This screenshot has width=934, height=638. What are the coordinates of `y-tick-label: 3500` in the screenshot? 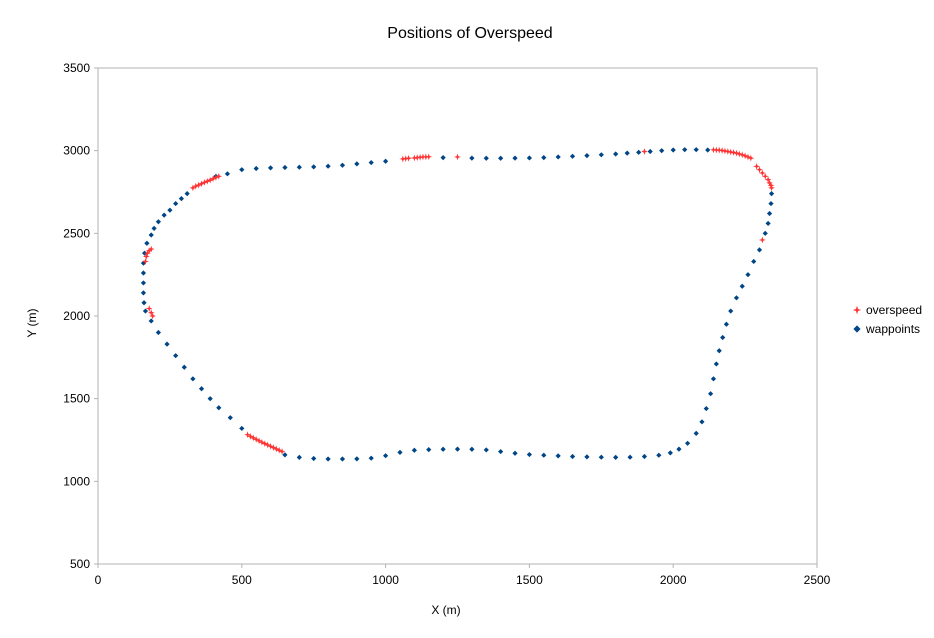 It's located at (76, 68).